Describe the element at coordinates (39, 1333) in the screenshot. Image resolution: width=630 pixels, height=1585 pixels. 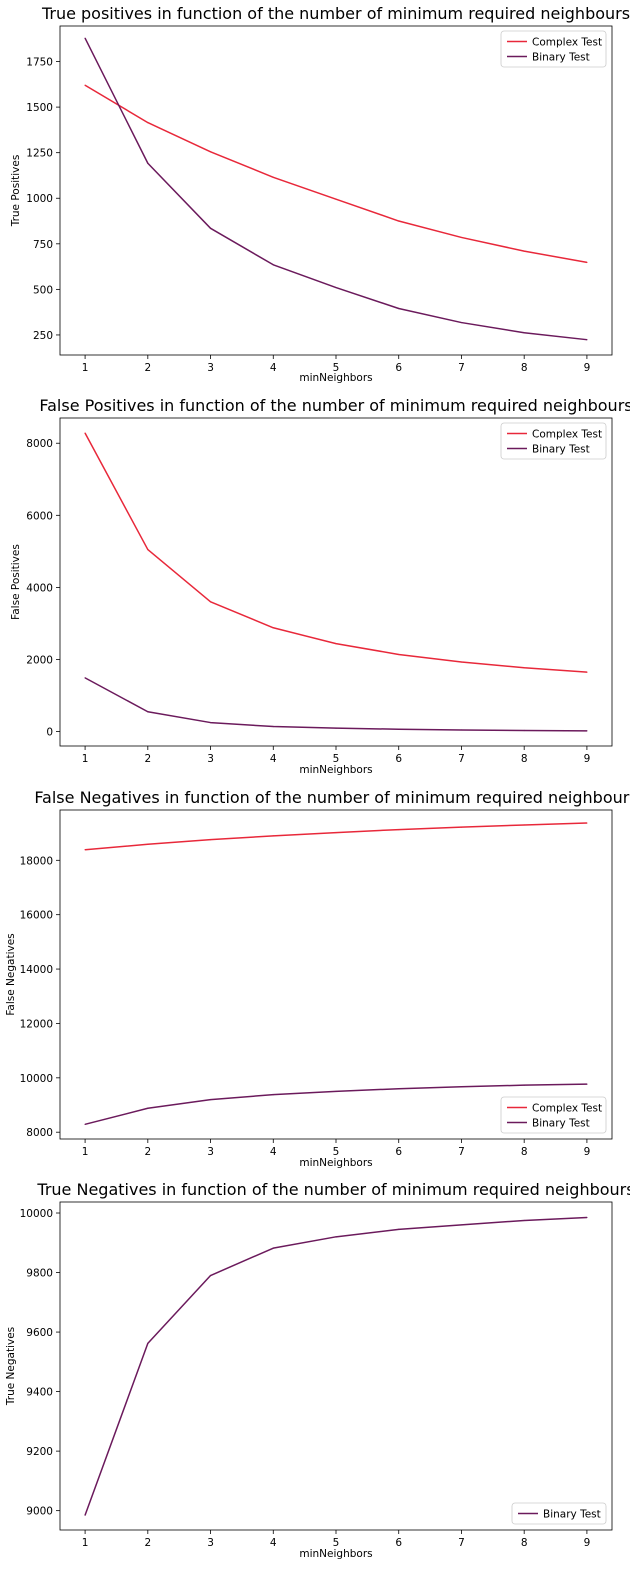
I see `y-tick-label: 9600` at that location.